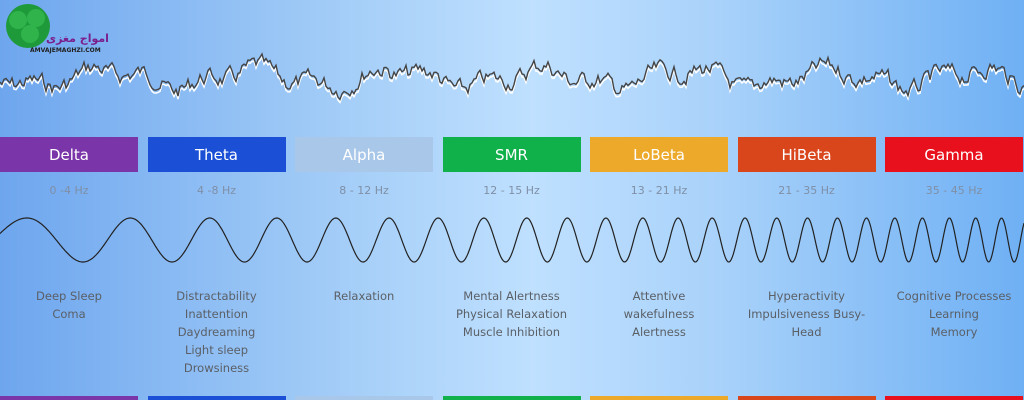 This screenshot has height=400, width=1024. I want to click on logo-title: امواج مغزی, so click(77, 38).